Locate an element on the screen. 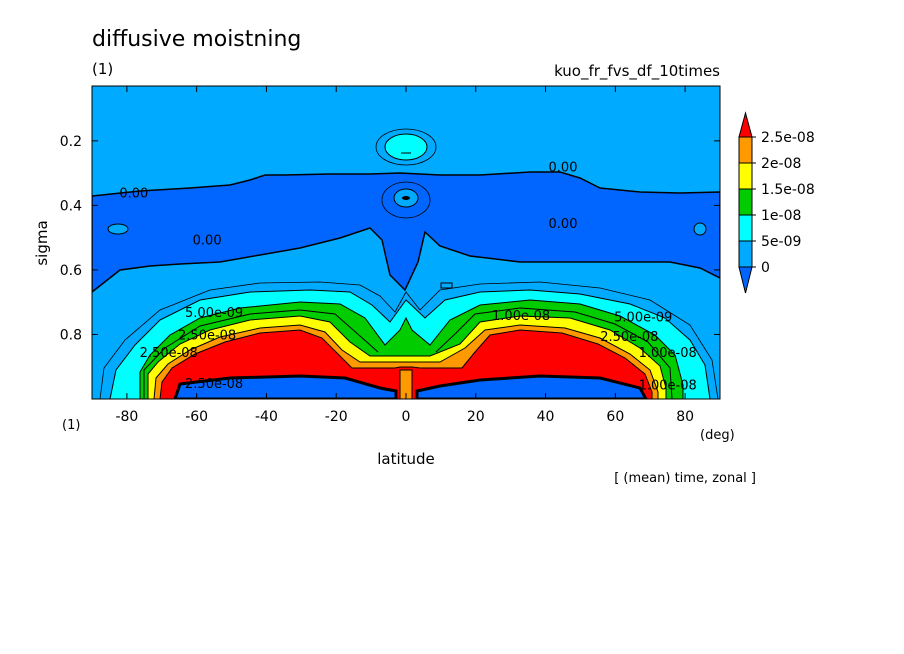  contour-upper-outer is located at coordinates (406, 147).